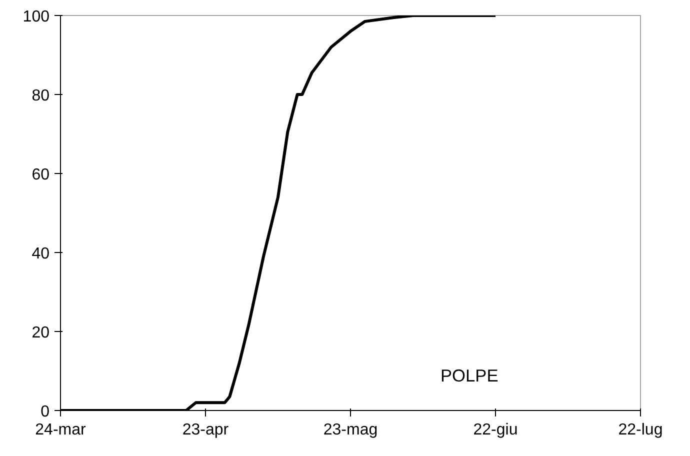 The image size is (690, 456). What do you see at coordinates (640, 430) in the screenshot?
I see `x-tick-label: 22-lug` at bounding box center [640, 430].